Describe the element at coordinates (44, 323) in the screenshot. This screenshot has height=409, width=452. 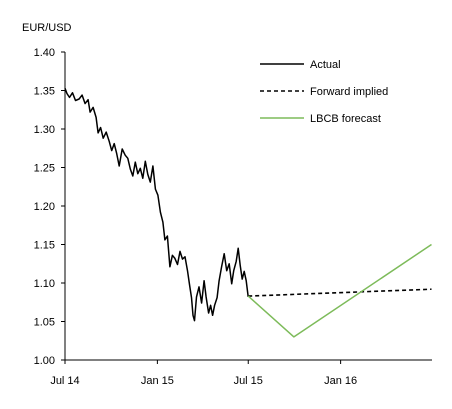
I see `y-tick-label: 1.05` at that location.